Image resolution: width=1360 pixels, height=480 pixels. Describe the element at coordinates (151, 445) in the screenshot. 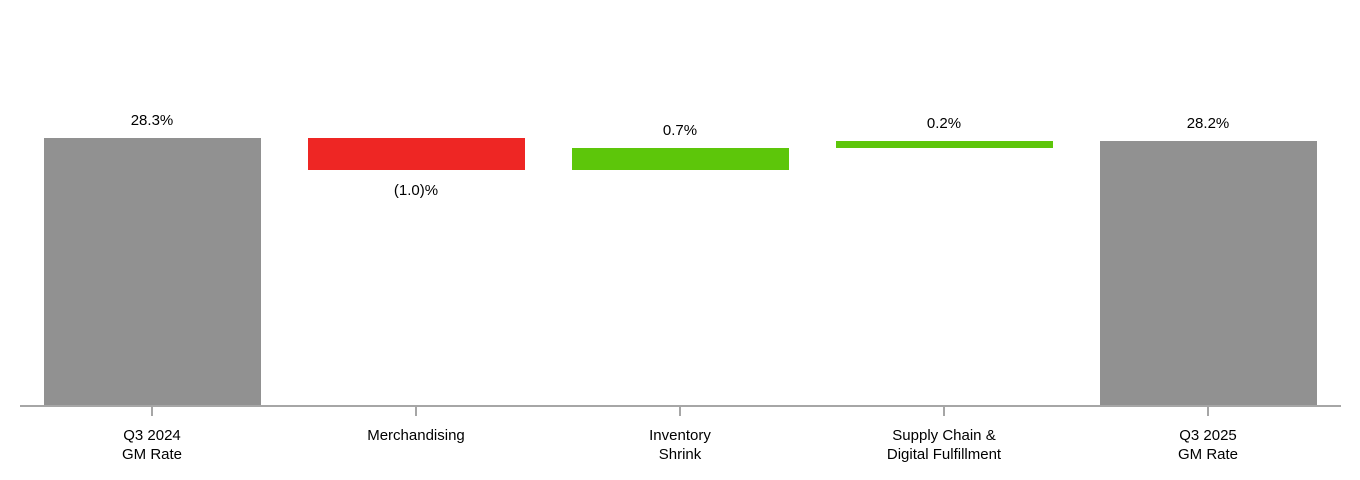

I see `x-axis-category-label: Q3 2024 GM Rate` at that location.